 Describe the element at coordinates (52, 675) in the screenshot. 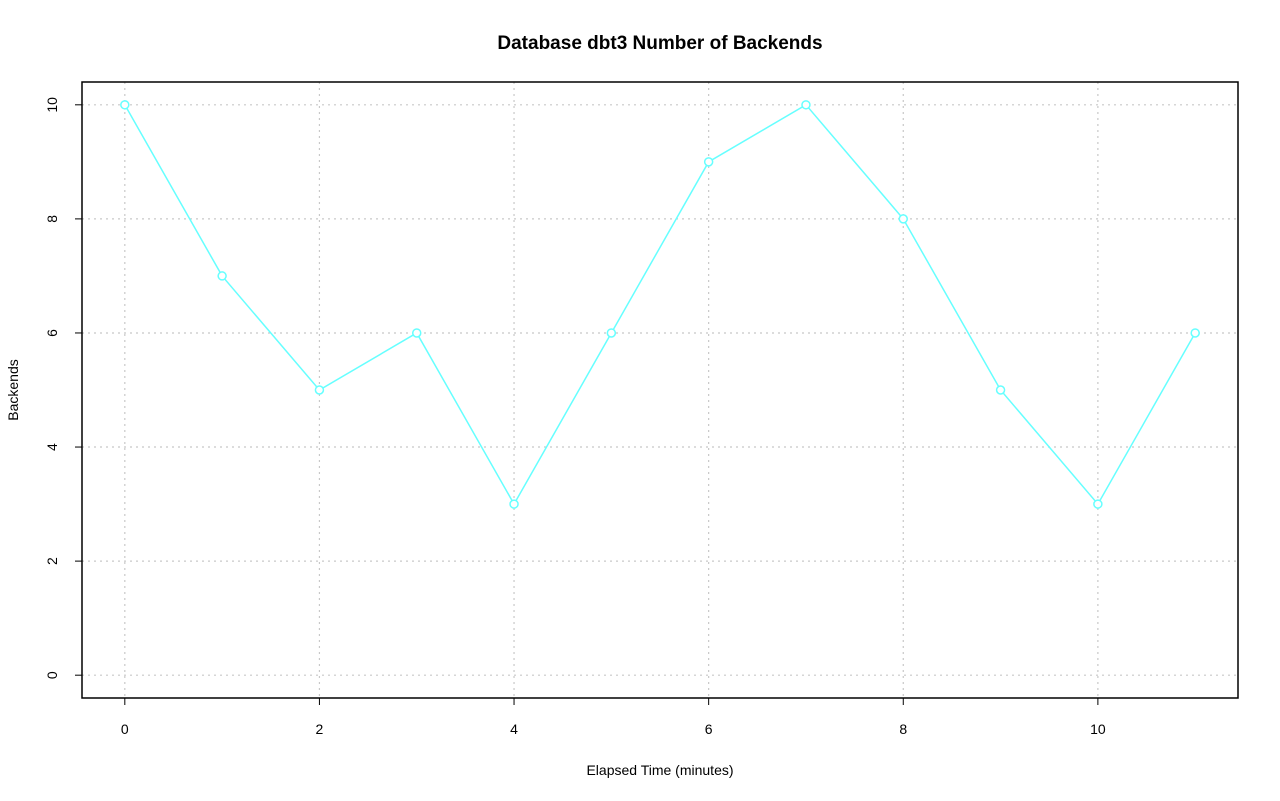

I see `y-tick-label: 0` at that location.